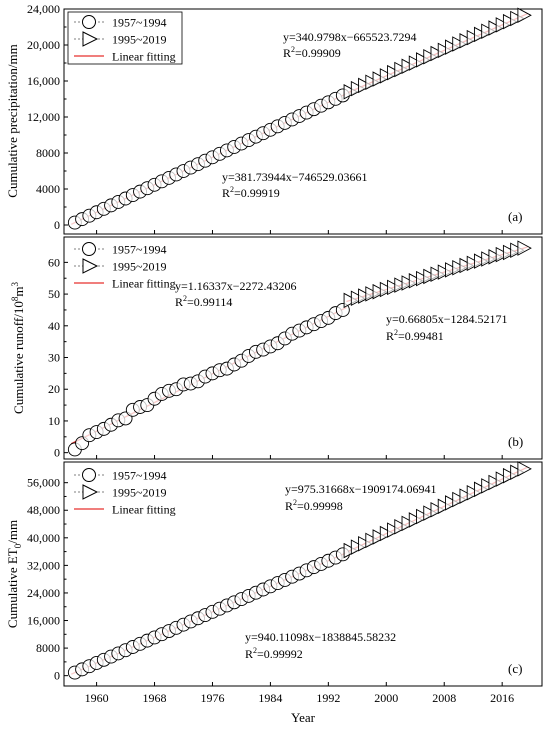  Describe the element at coordinates (361, 489) in the screenshot. I see `equation-text: y=975.31668x−1909174.06941` at that location.